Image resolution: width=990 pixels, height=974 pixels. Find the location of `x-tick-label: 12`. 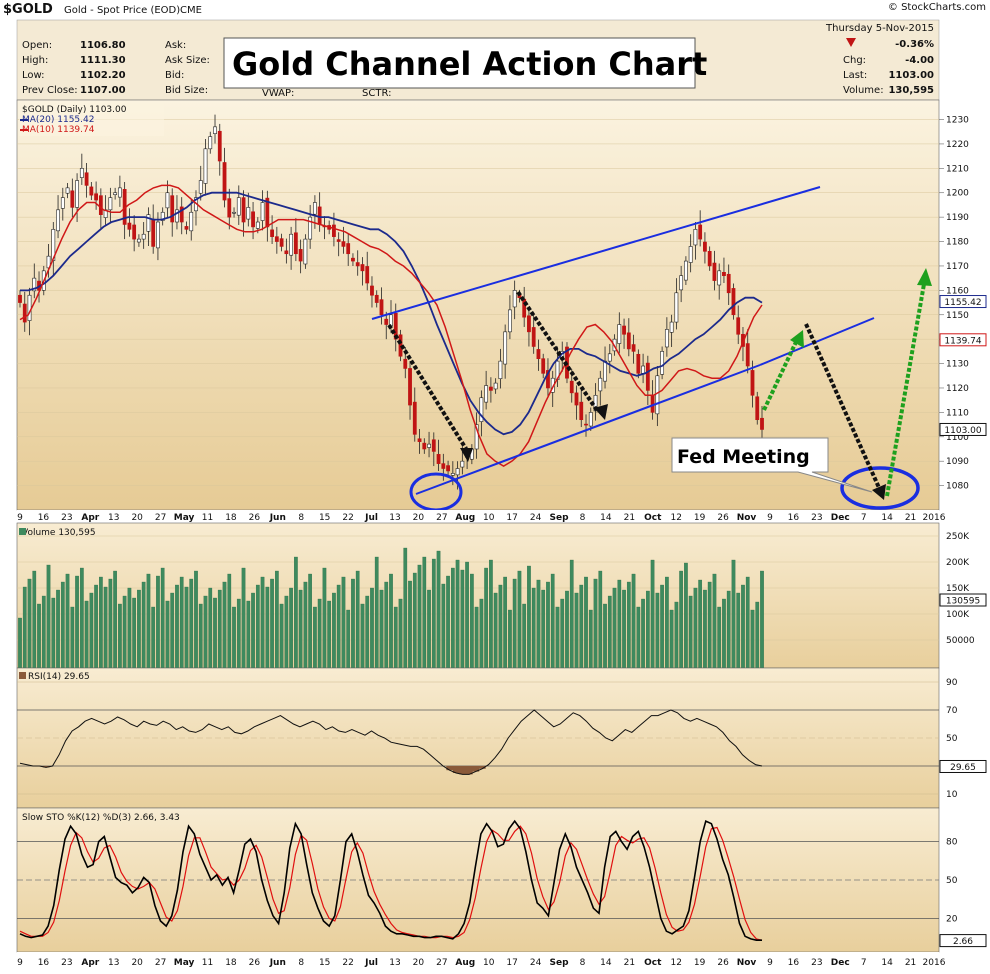

x-tick-label: 12 is located at coordinates (675, 518).